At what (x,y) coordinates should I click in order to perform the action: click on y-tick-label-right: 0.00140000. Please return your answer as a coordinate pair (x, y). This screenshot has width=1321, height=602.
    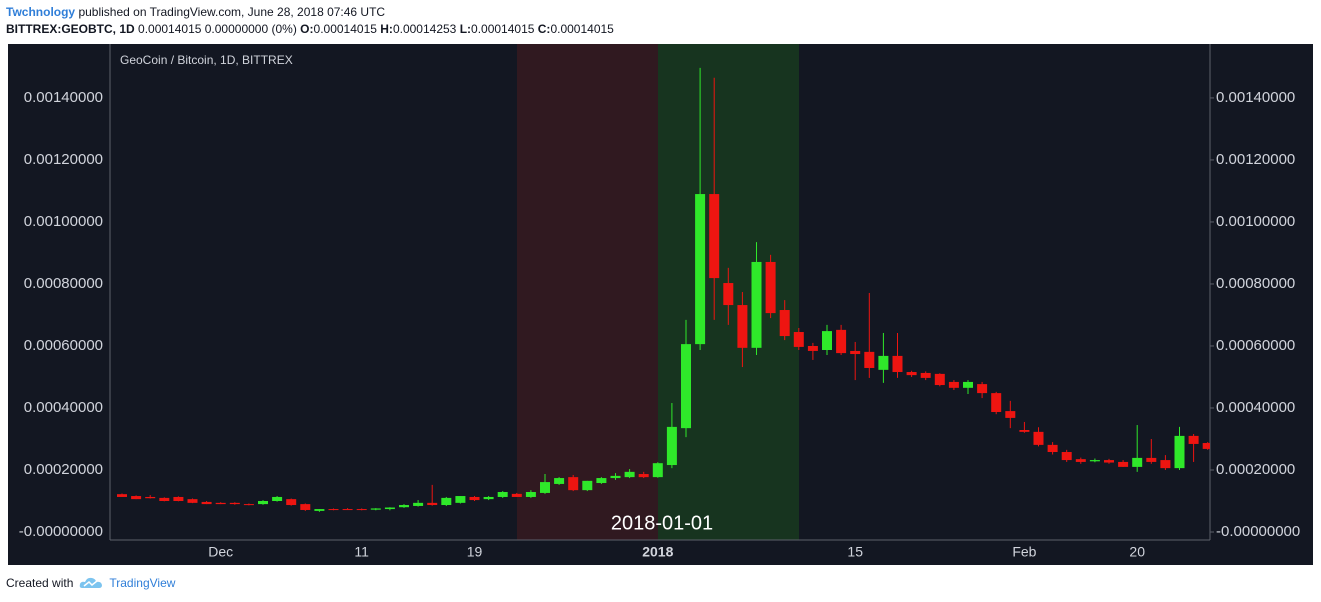
    Looking at the image, I should click on (1255, 97).